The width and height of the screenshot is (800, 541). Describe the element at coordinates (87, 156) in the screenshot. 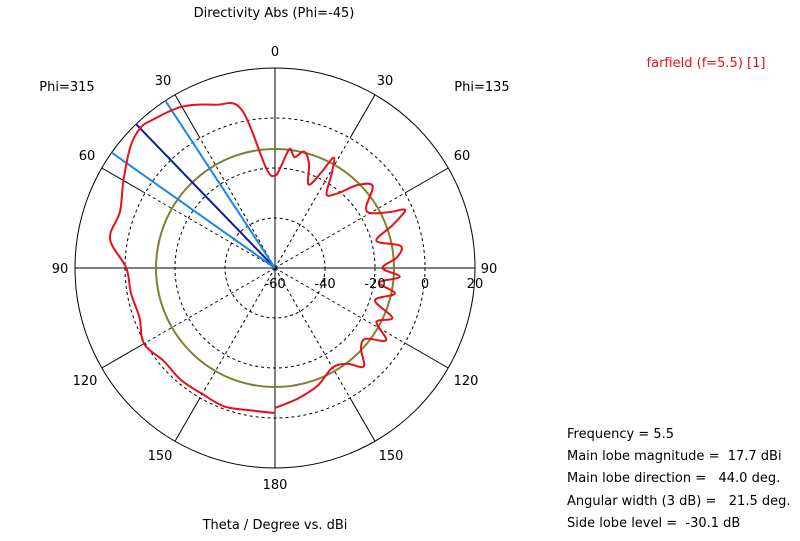

I see `angle-label-left-60: 60` at that location.